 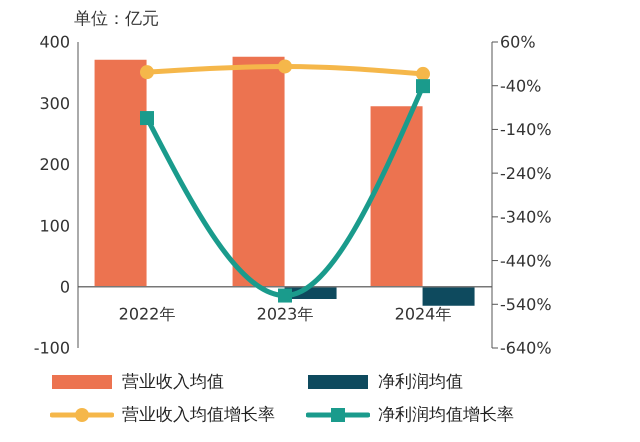 I want to click on y-axis-title: 单位：亿元, so click(x=116, y=19).